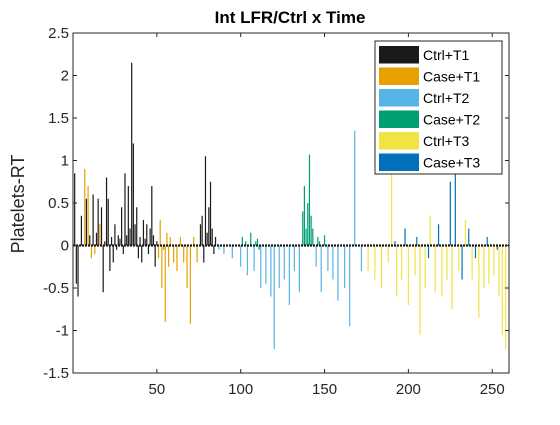 This screenshot has height=425, width=560. Describe the element at coordinates (56, 288) in the screenshot. I see `y-tick-label: -0.5` at that location.